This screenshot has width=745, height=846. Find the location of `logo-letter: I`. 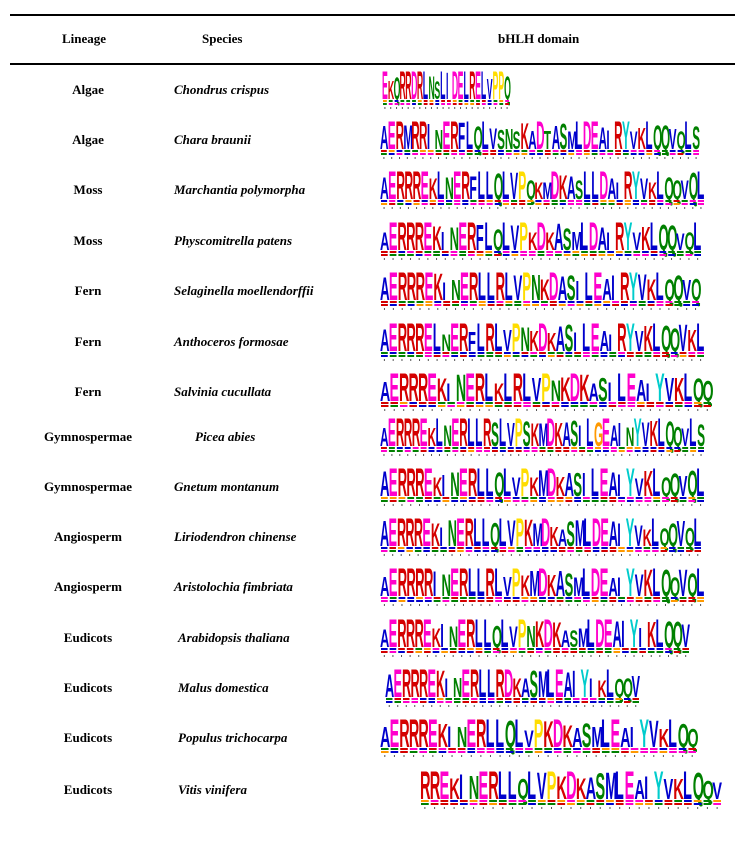

logo-letter: I is located at coordinates (591, 688).